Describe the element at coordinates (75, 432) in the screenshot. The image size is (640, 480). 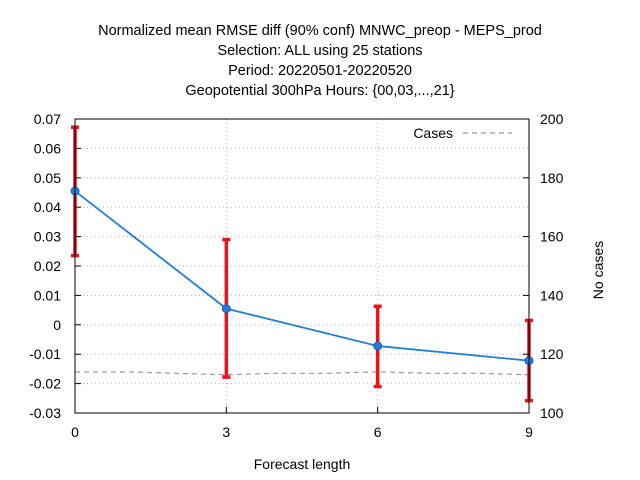
I see `x-tick-label: 0` at that location.